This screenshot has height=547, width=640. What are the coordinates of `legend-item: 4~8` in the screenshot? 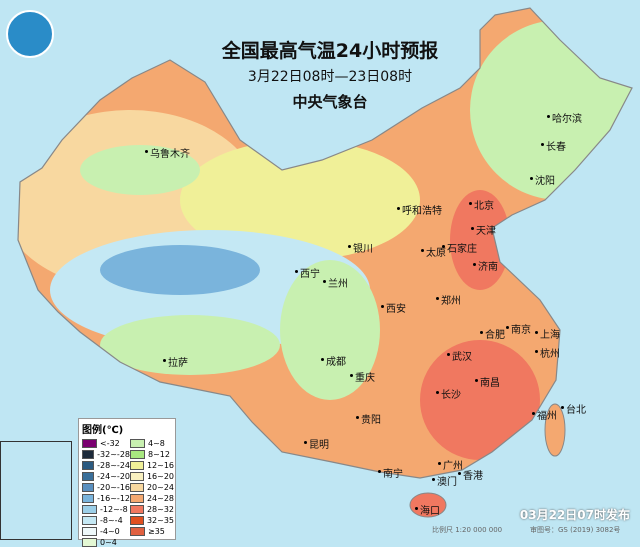 It's located at (152, 443).